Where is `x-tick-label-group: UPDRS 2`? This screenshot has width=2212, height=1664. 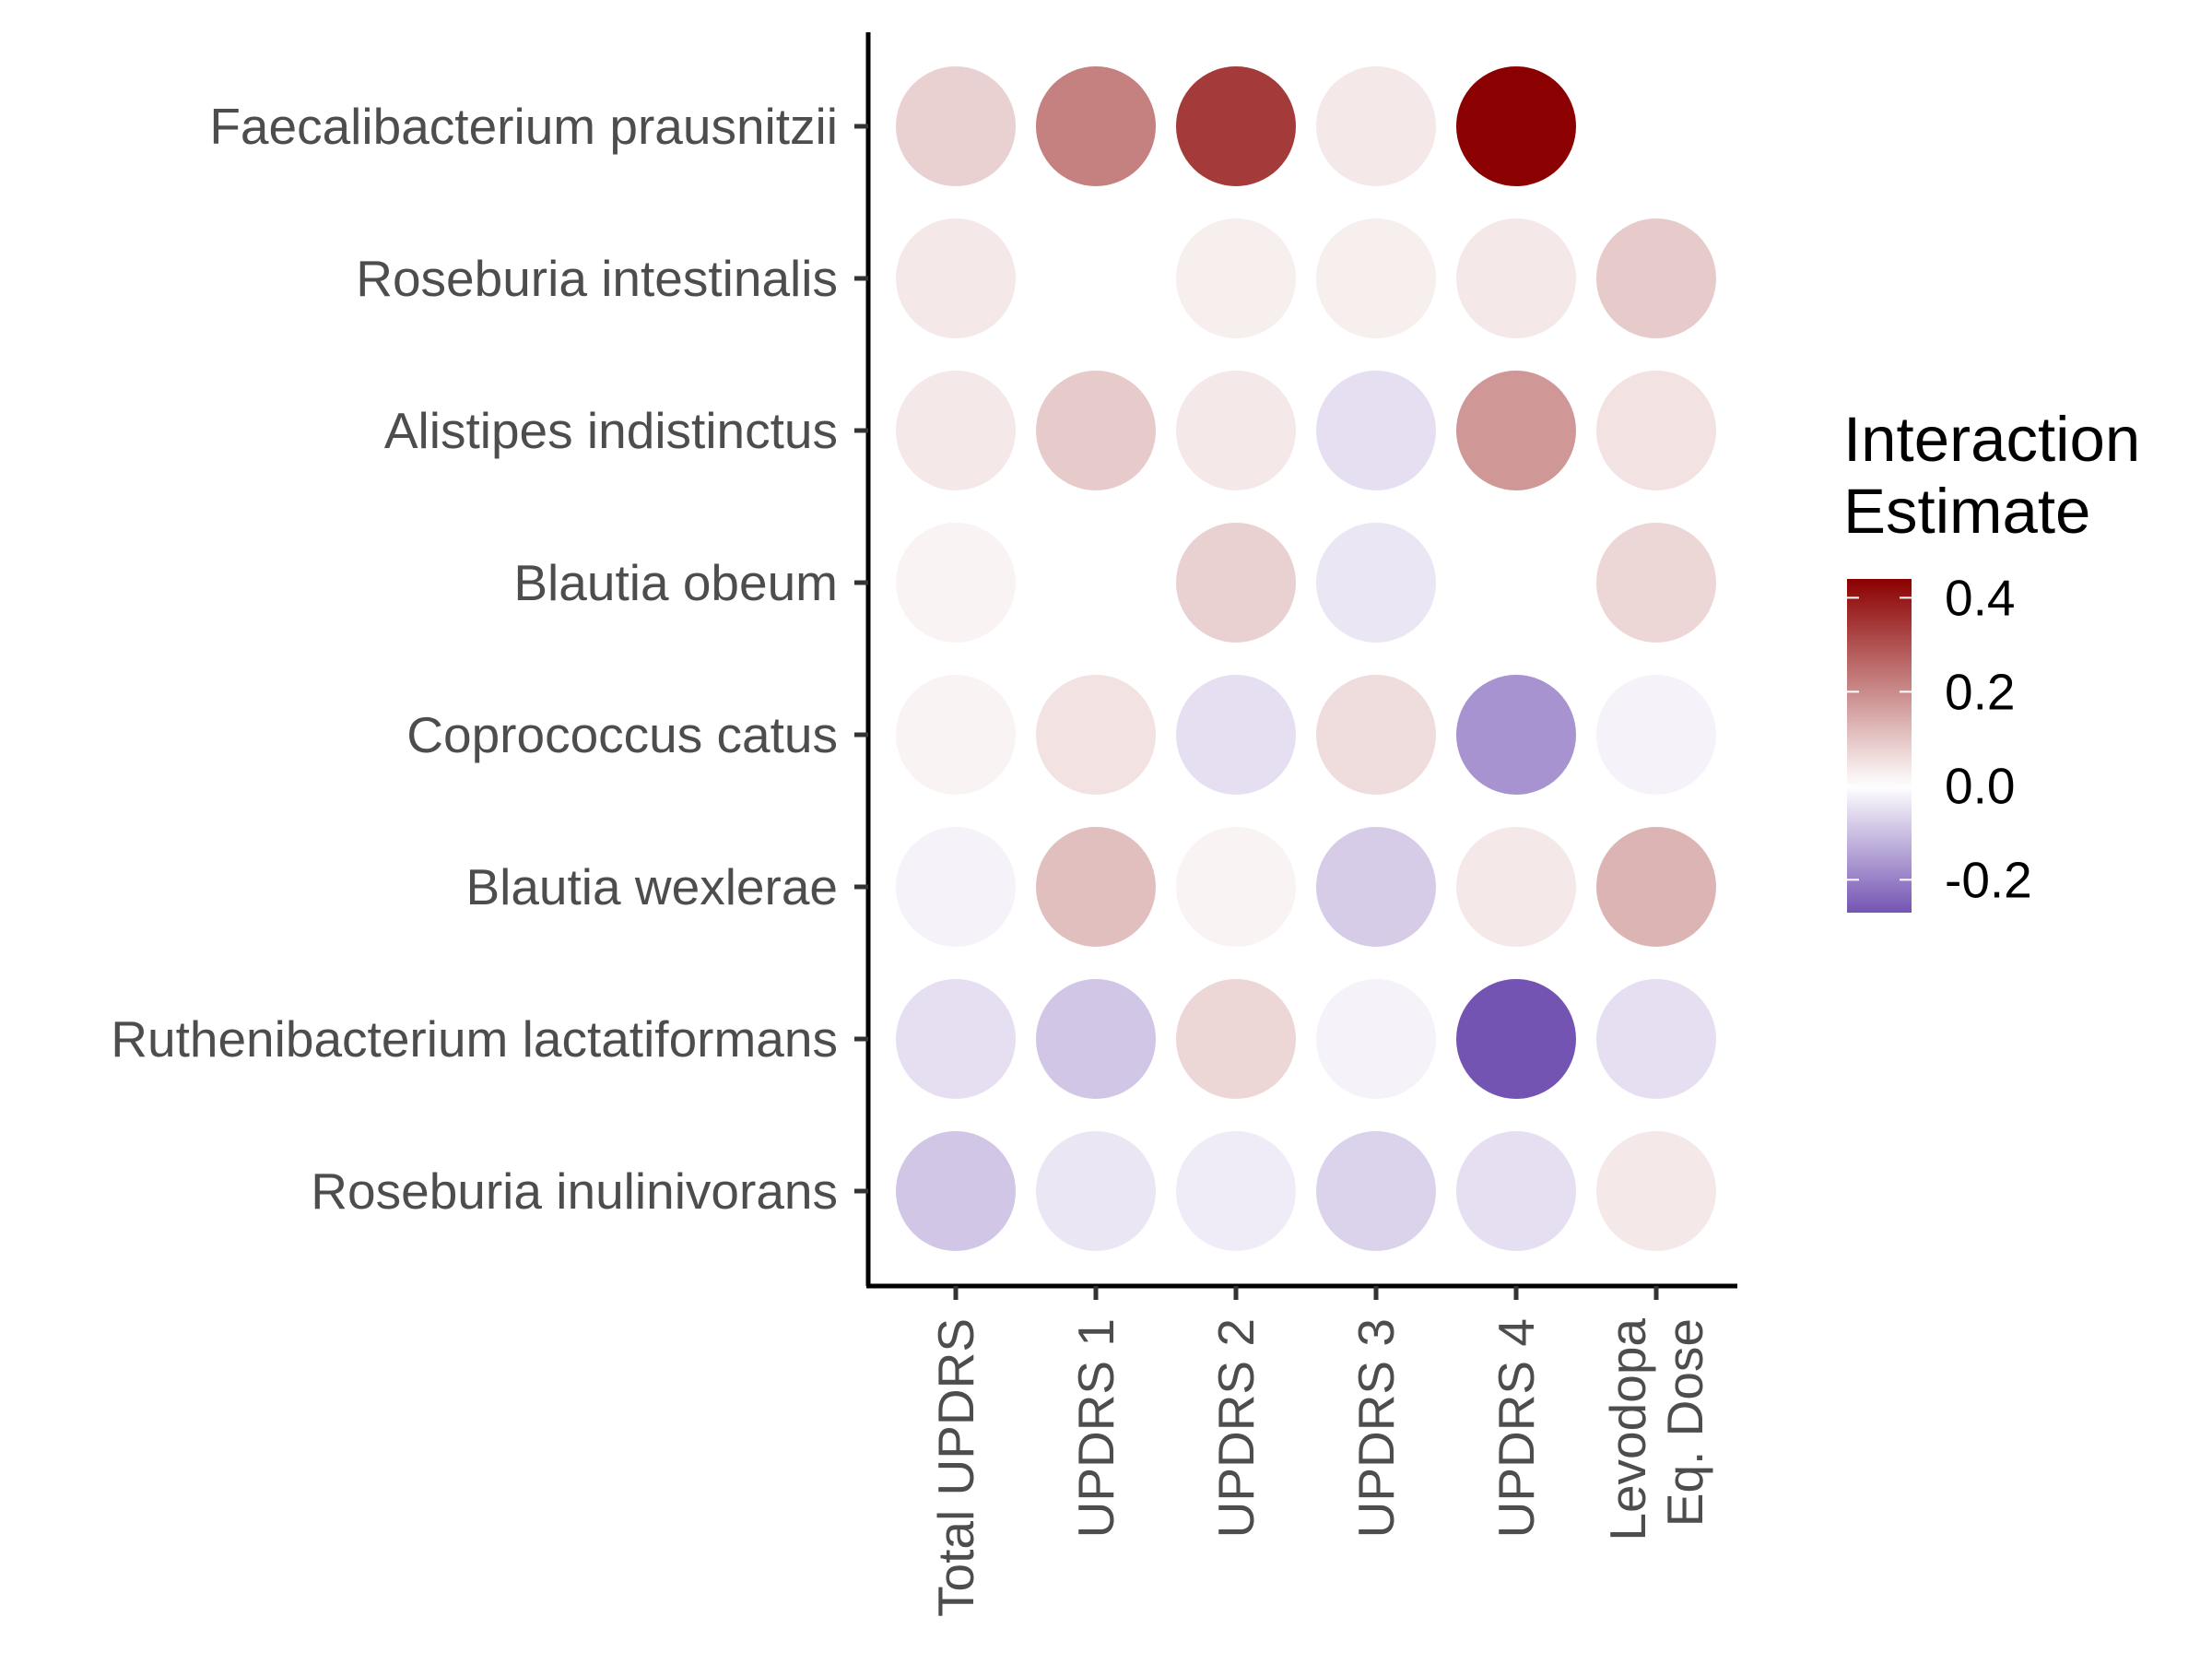
x-tick-label-group: UPDRS 2 is located at coordinates (1236, 1428).